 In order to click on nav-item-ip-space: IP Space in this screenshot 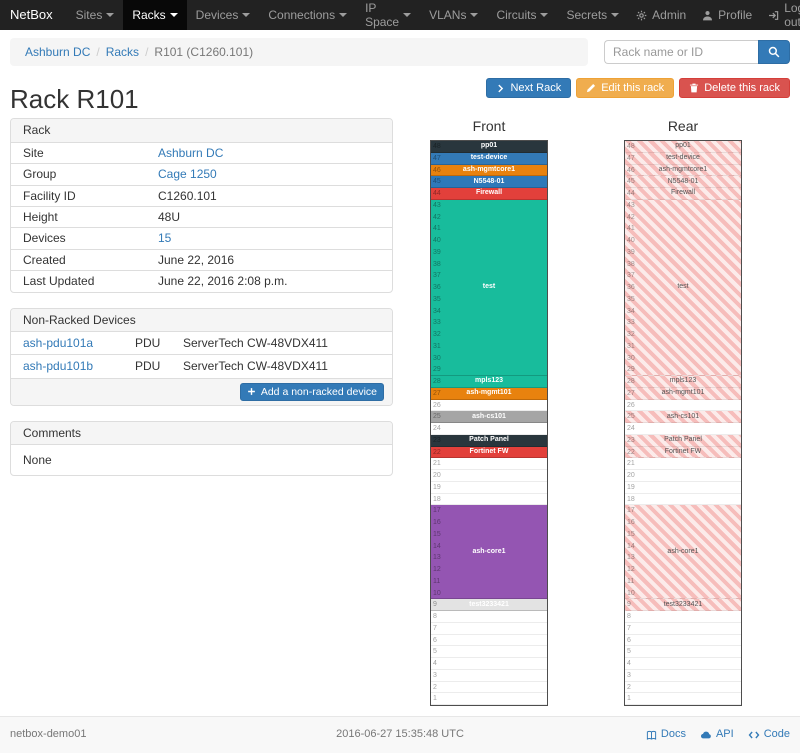, I will do `click(388, 15)`.